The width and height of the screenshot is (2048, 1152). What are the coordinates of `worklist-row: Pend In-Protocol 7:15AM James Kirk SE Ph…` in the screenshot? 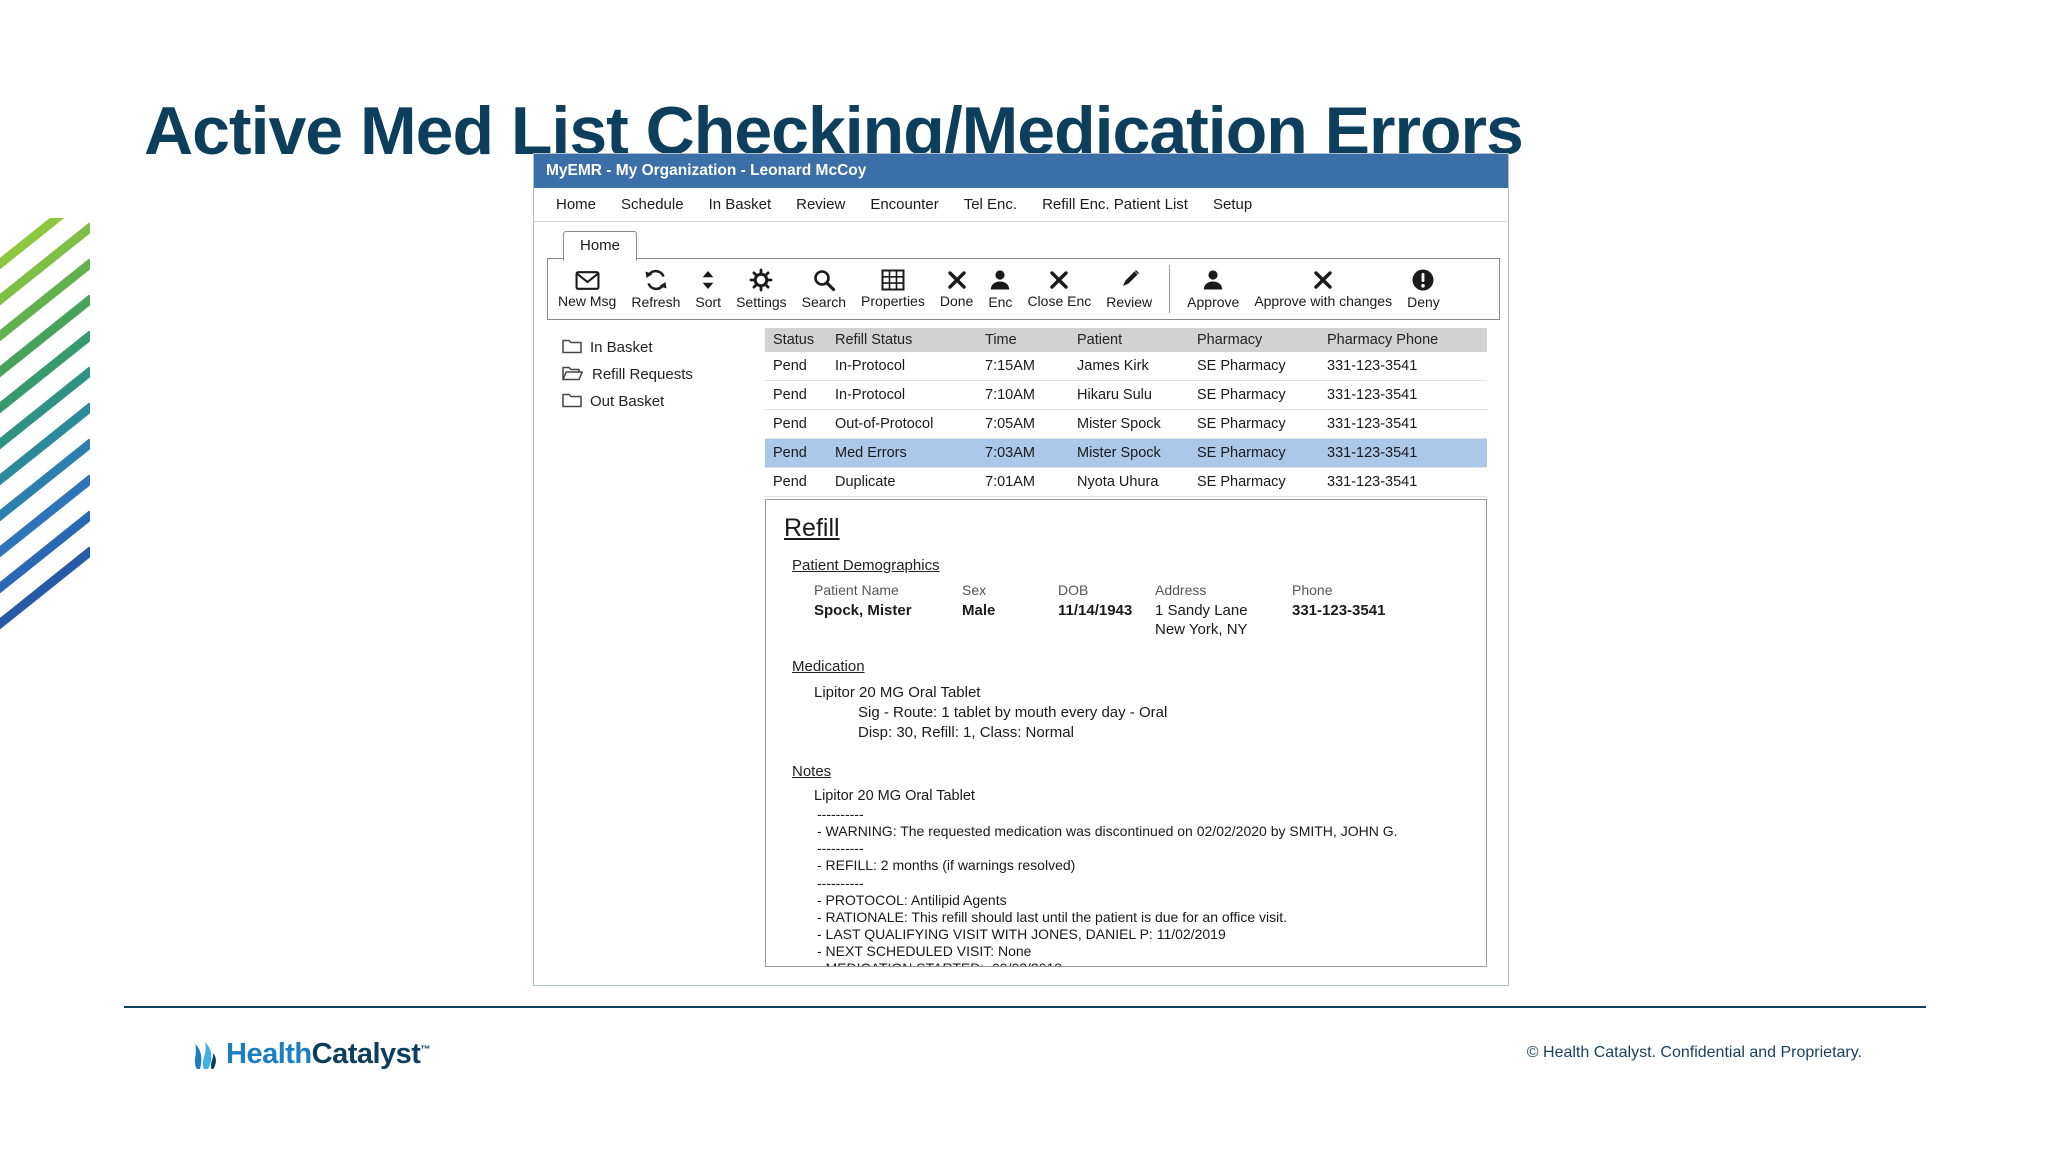 It's located at (1126, 366).